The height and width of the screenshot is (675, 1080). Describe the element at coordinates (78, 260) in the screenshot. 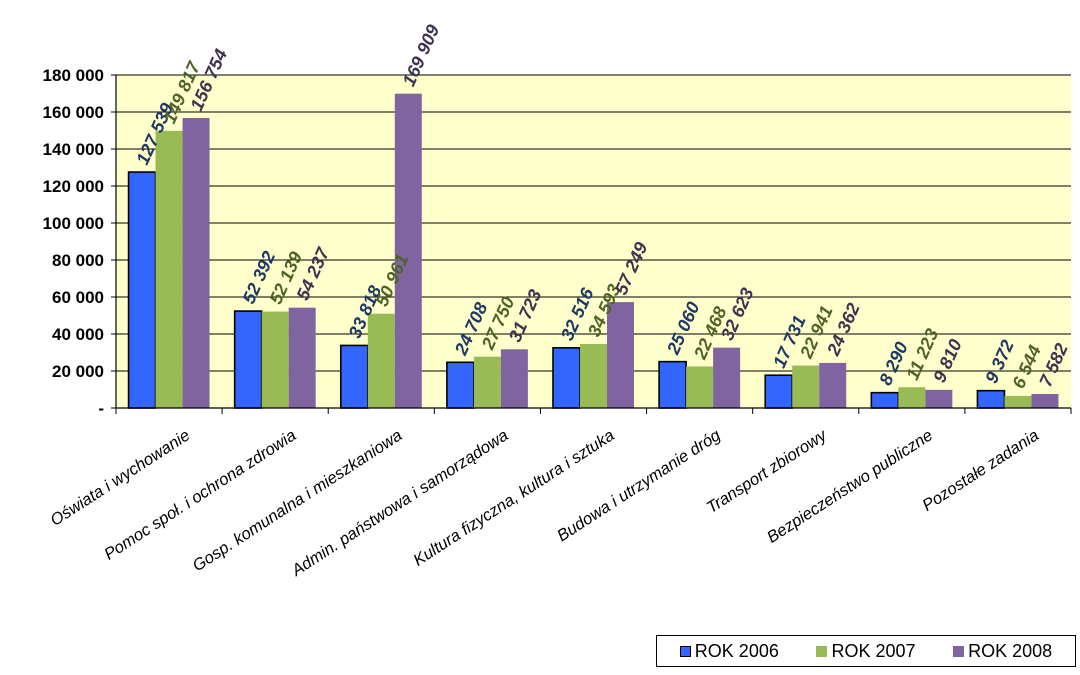

I see `y-tick-label: 80 000` at that location.